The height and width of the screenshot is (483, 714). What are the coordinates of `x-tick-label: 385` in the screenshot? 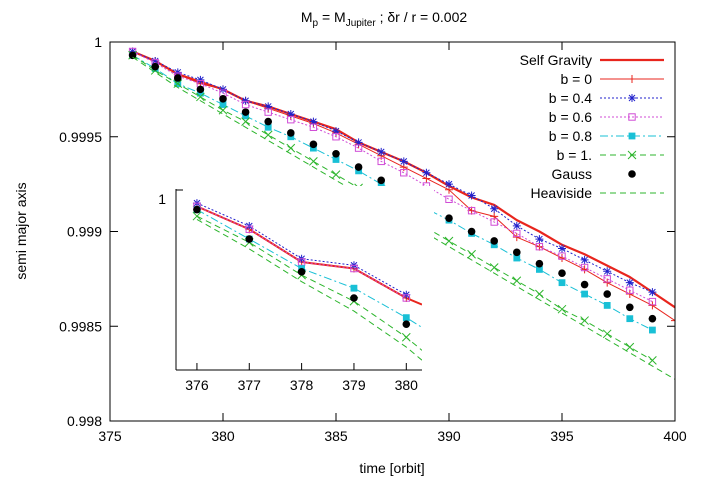 It's located at (336, 436).